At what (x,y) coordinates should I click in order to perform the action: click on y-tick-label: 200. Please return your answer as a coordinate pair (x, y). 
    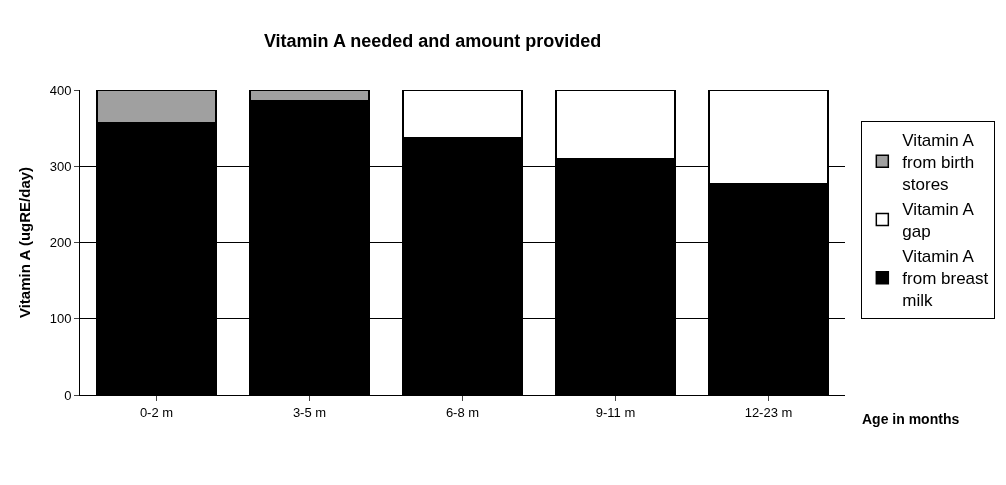
    Looking at the image, I should click on (60, 243).